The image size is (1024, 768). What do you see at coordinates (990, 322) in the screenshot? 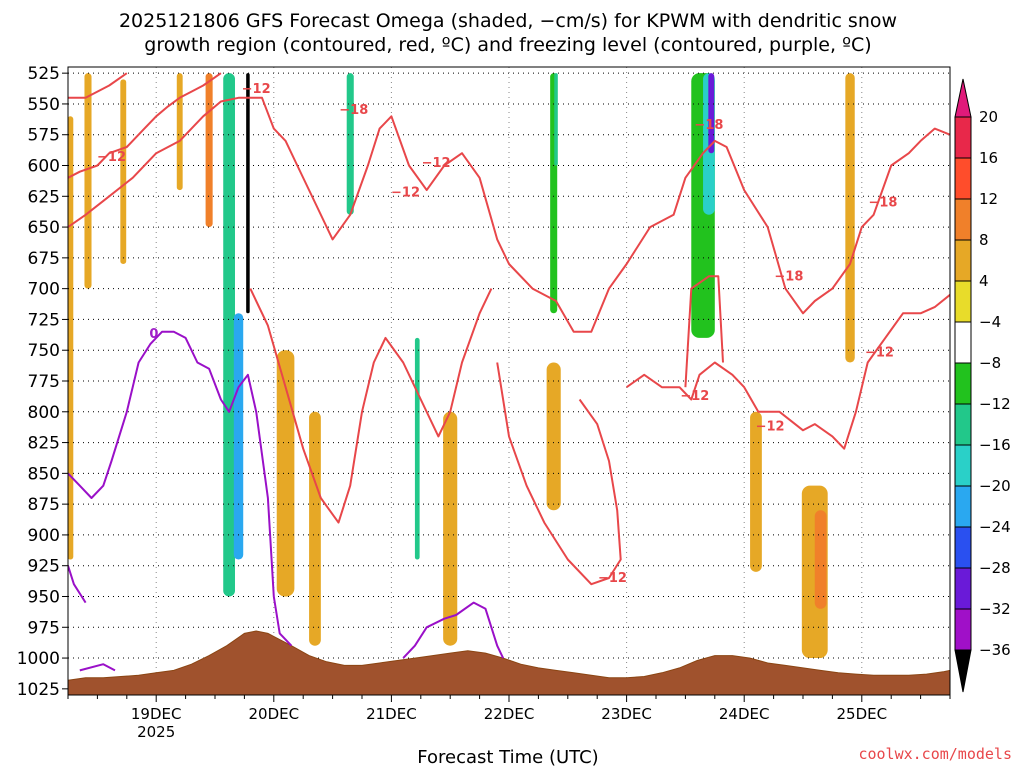
I see `colorbar-label: −4` at bounding box center [990, 322].